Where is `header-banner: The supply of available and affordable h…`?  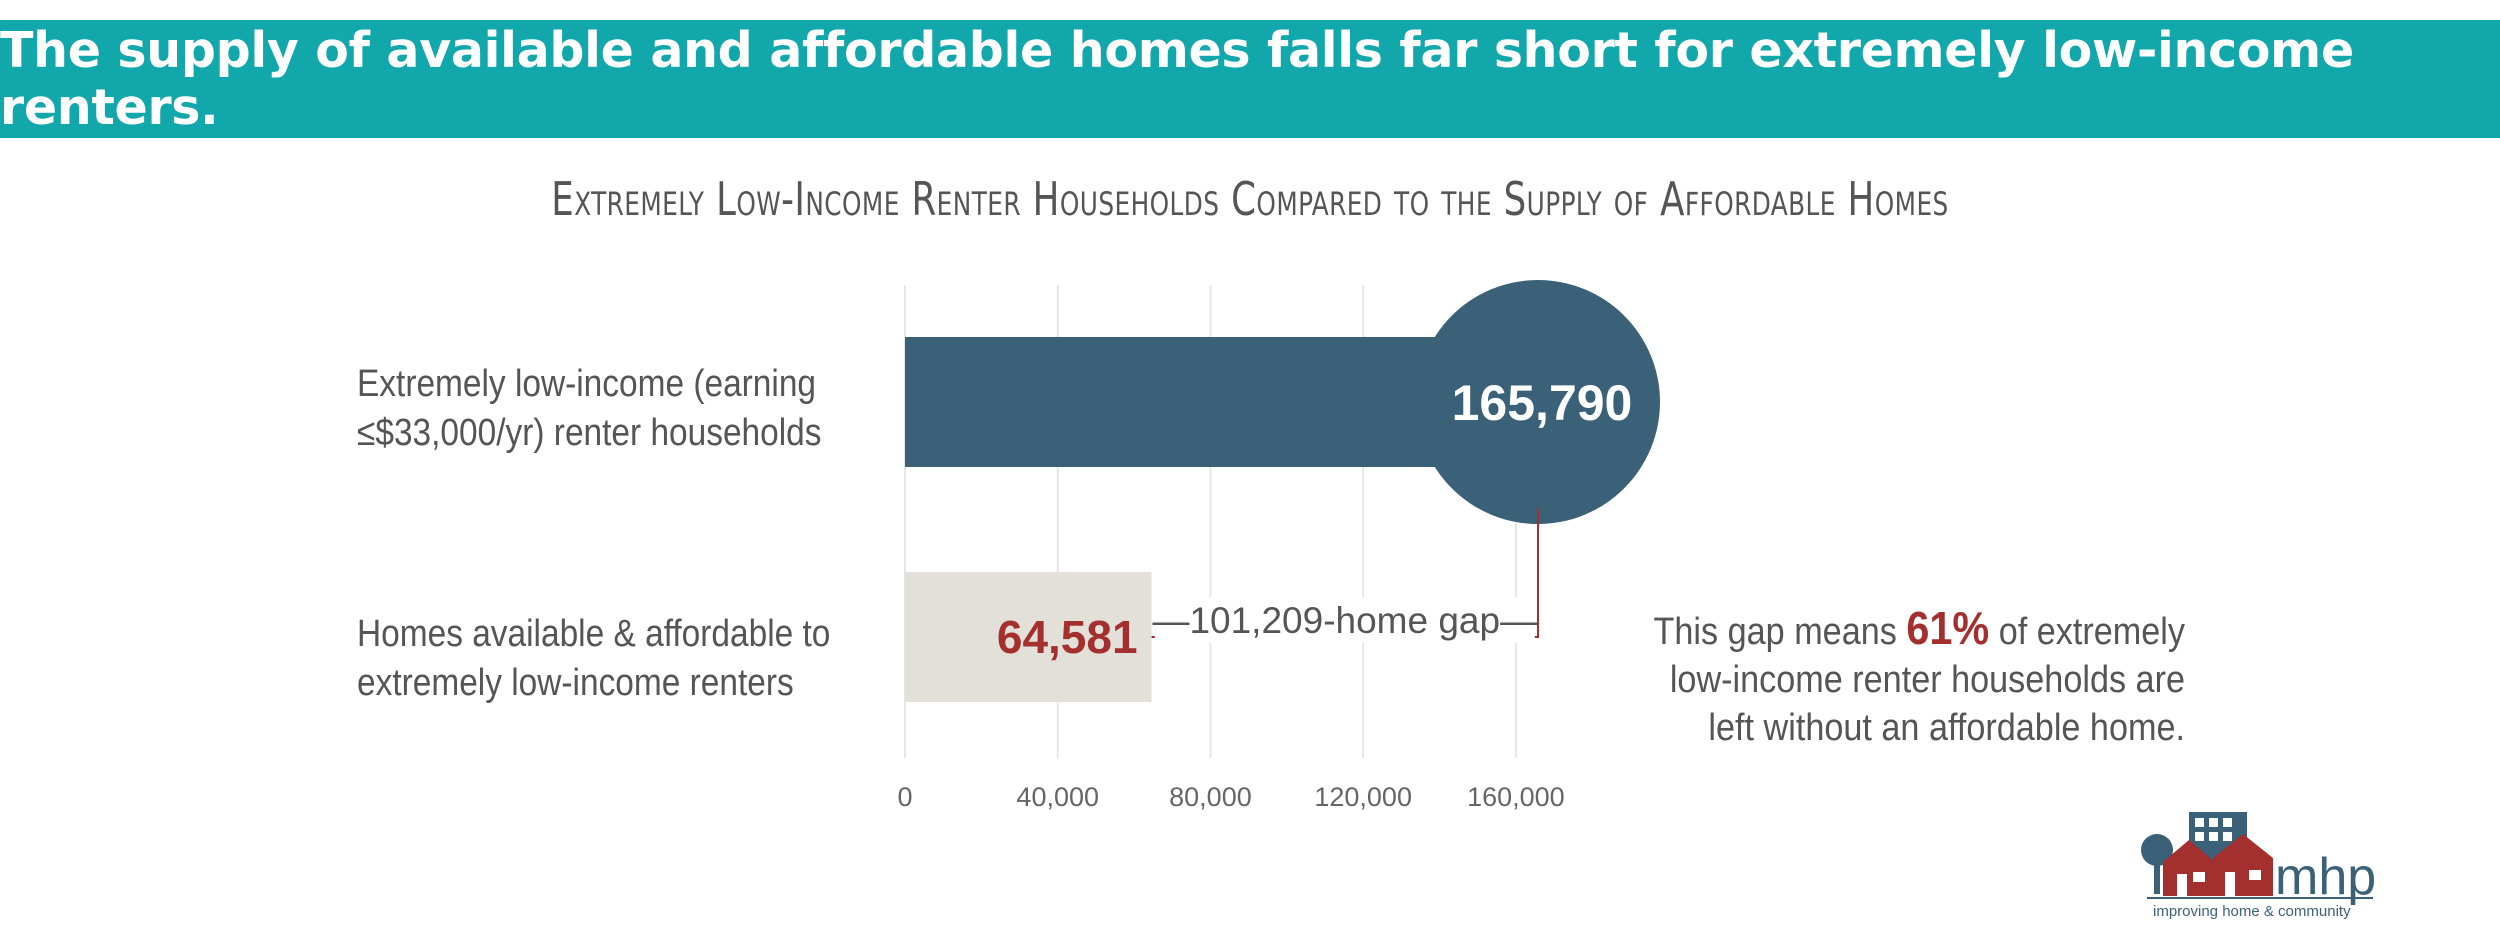 header-banner: The supply of available and affordable h… is located at coordinates (1250, 79).